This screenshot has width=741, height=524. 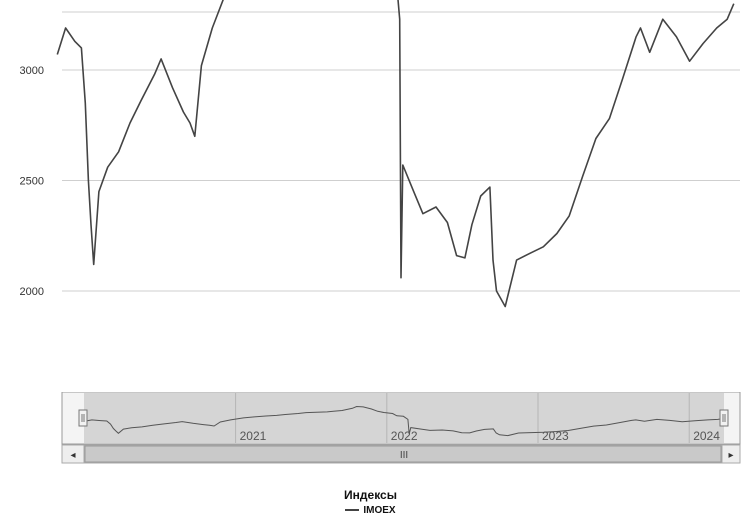 I want to click on navigator-series-line, so click(x=404, y=421).